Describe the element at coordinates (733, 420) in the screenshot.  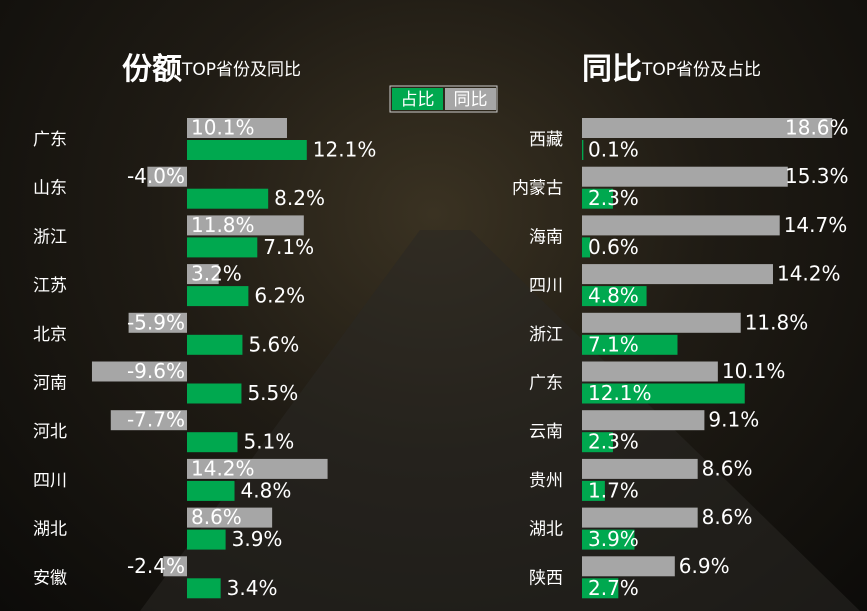
I see `value-label: 9.1%` at that location.